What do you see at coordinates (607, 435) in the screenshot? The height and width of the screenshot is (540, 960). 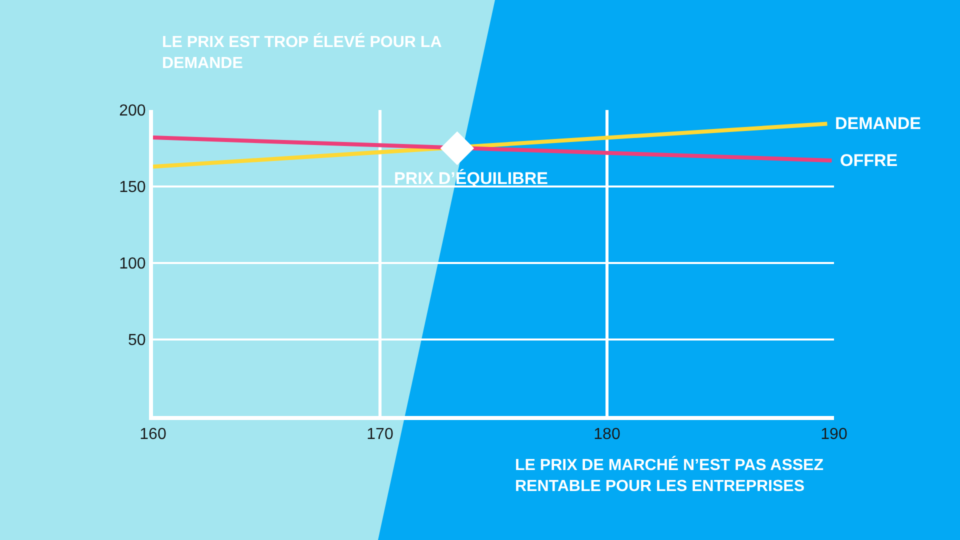 I see `x-tick-label: 180` at bounding box center [607, 435].